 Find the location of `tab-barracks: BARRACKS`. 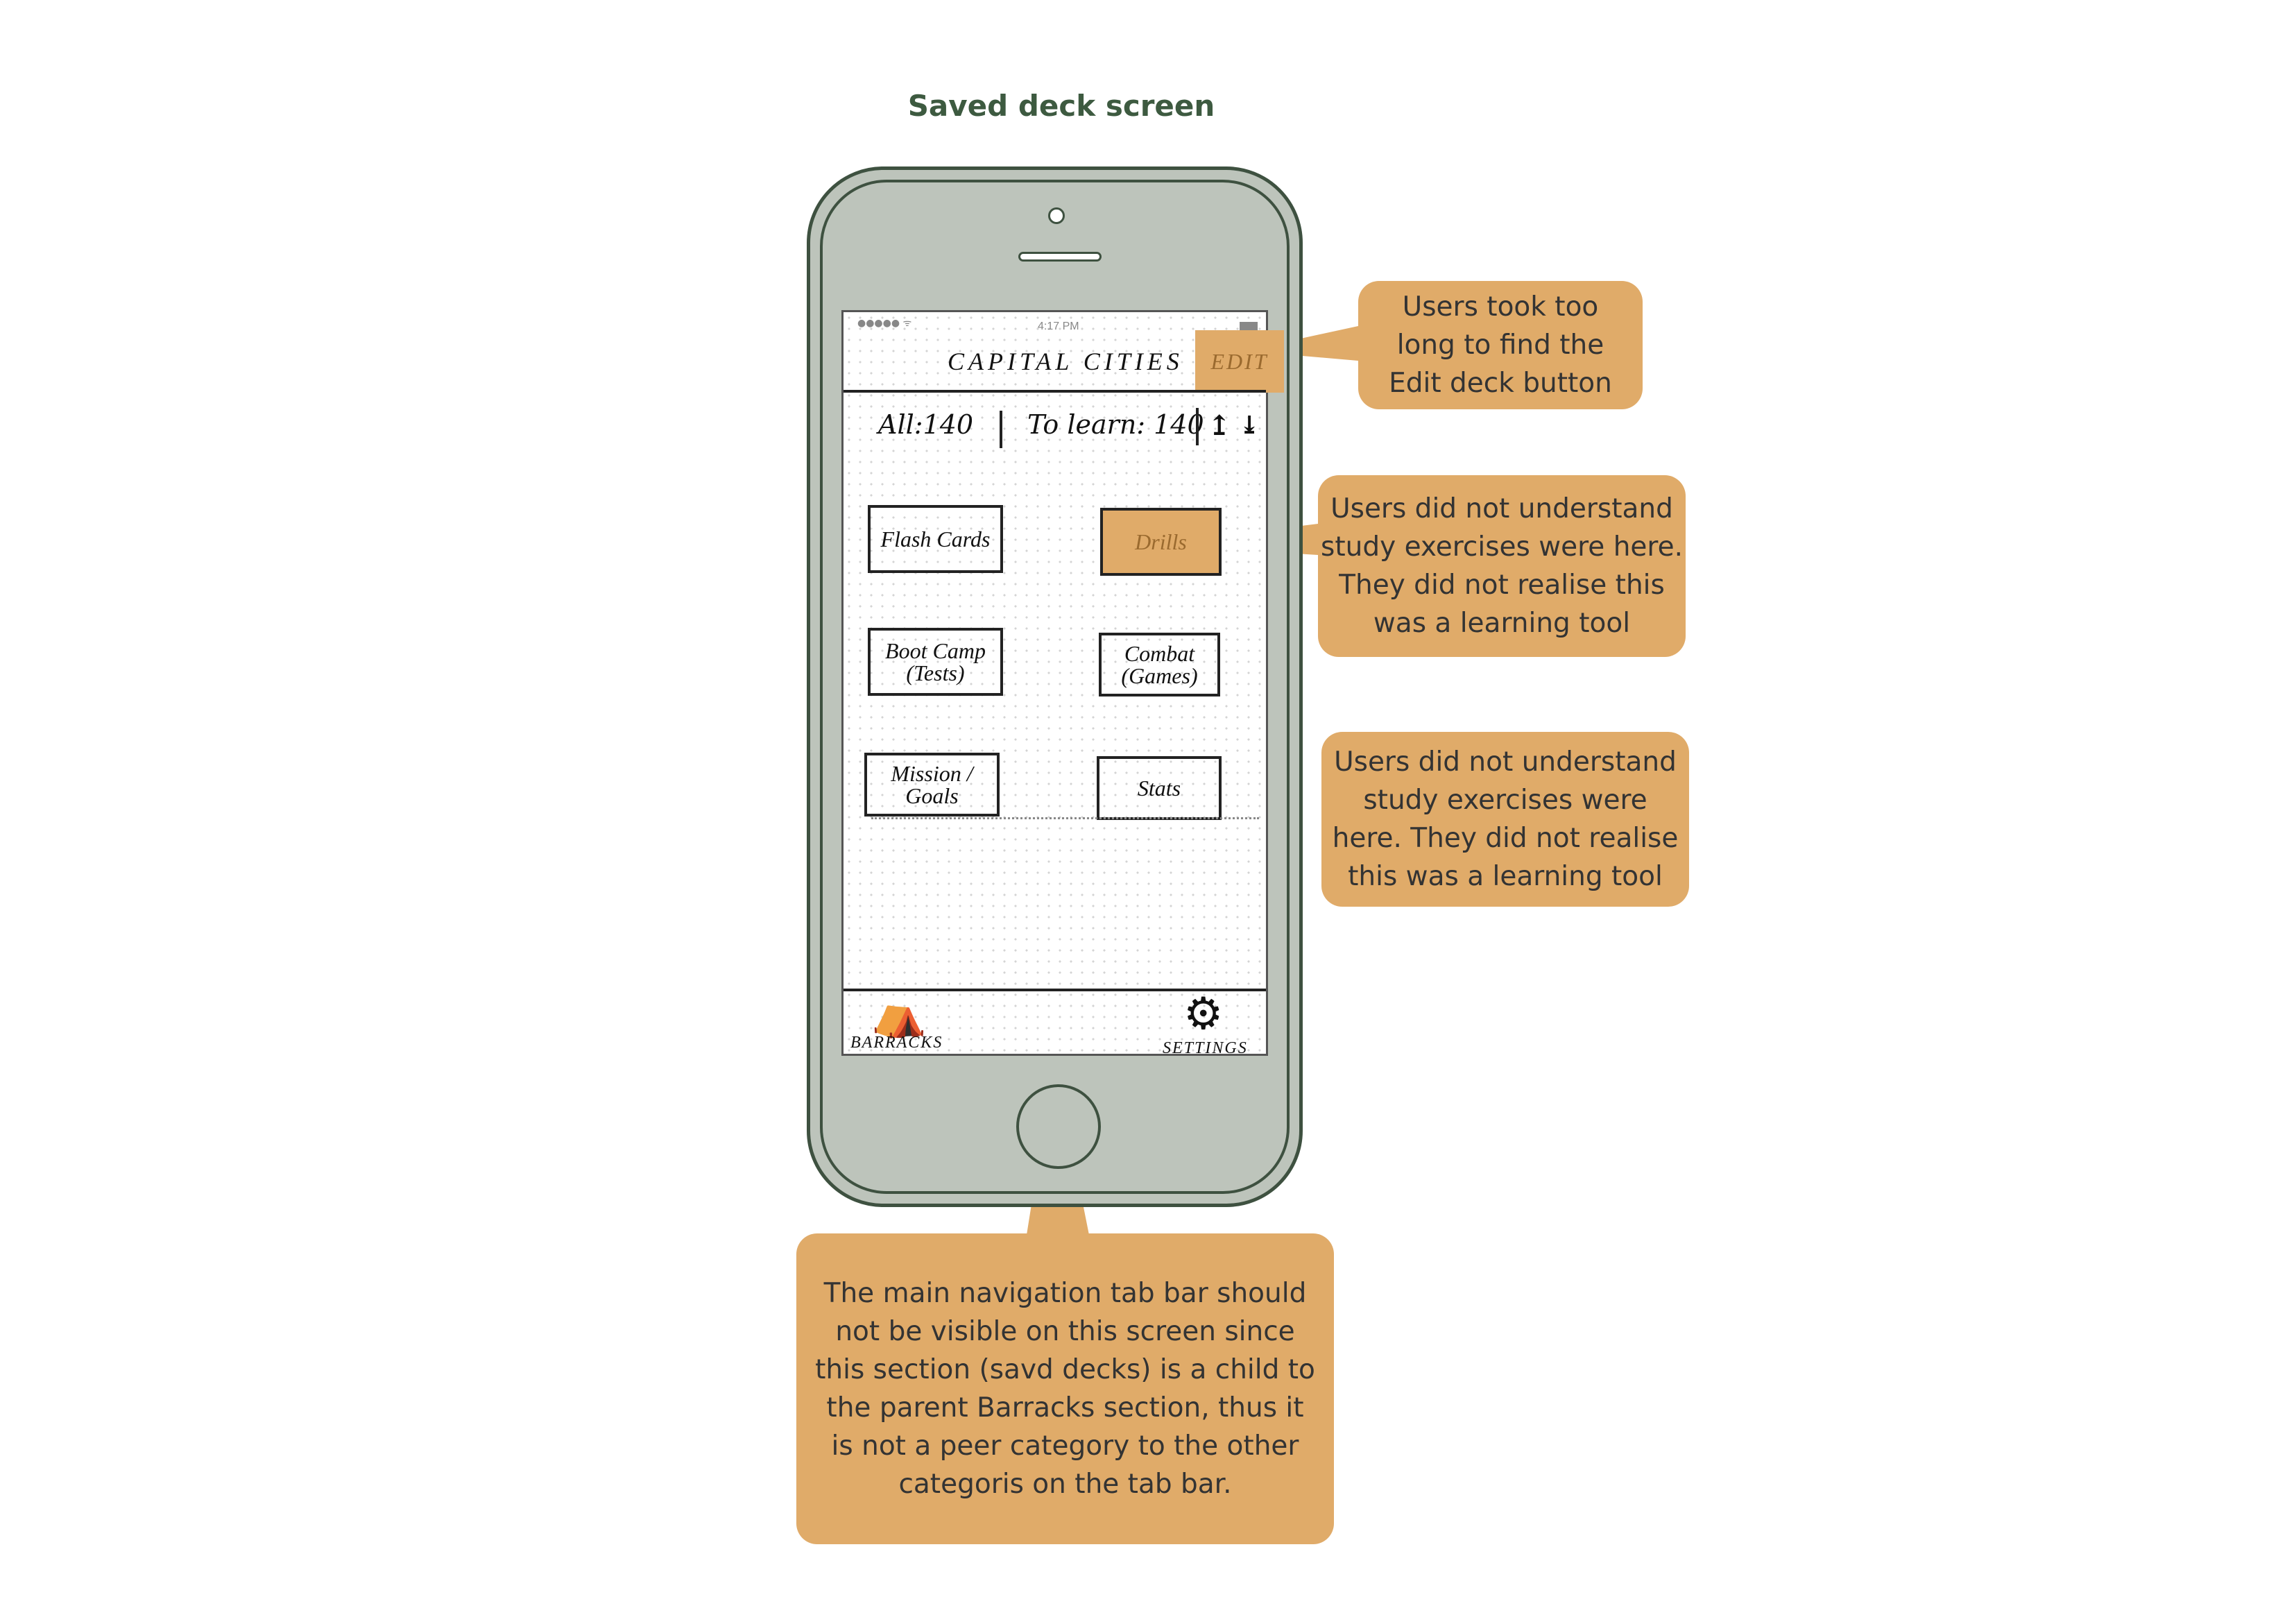

tab-barracks: BARRACKS is located at coordinates (896, 1043).